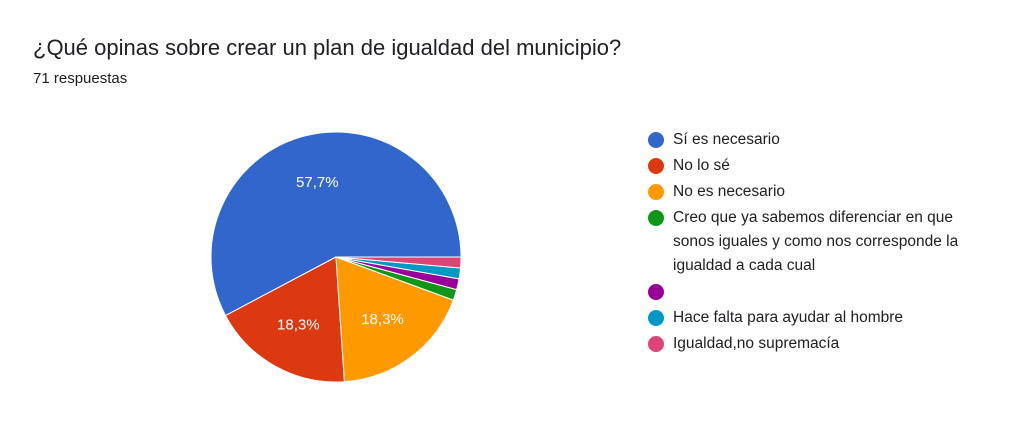 This screenshot has height=430, width=1024. Describe the element at coordinates (729, 191) in the screenshot. I see `legend-label-3: No es necesario` at that location.